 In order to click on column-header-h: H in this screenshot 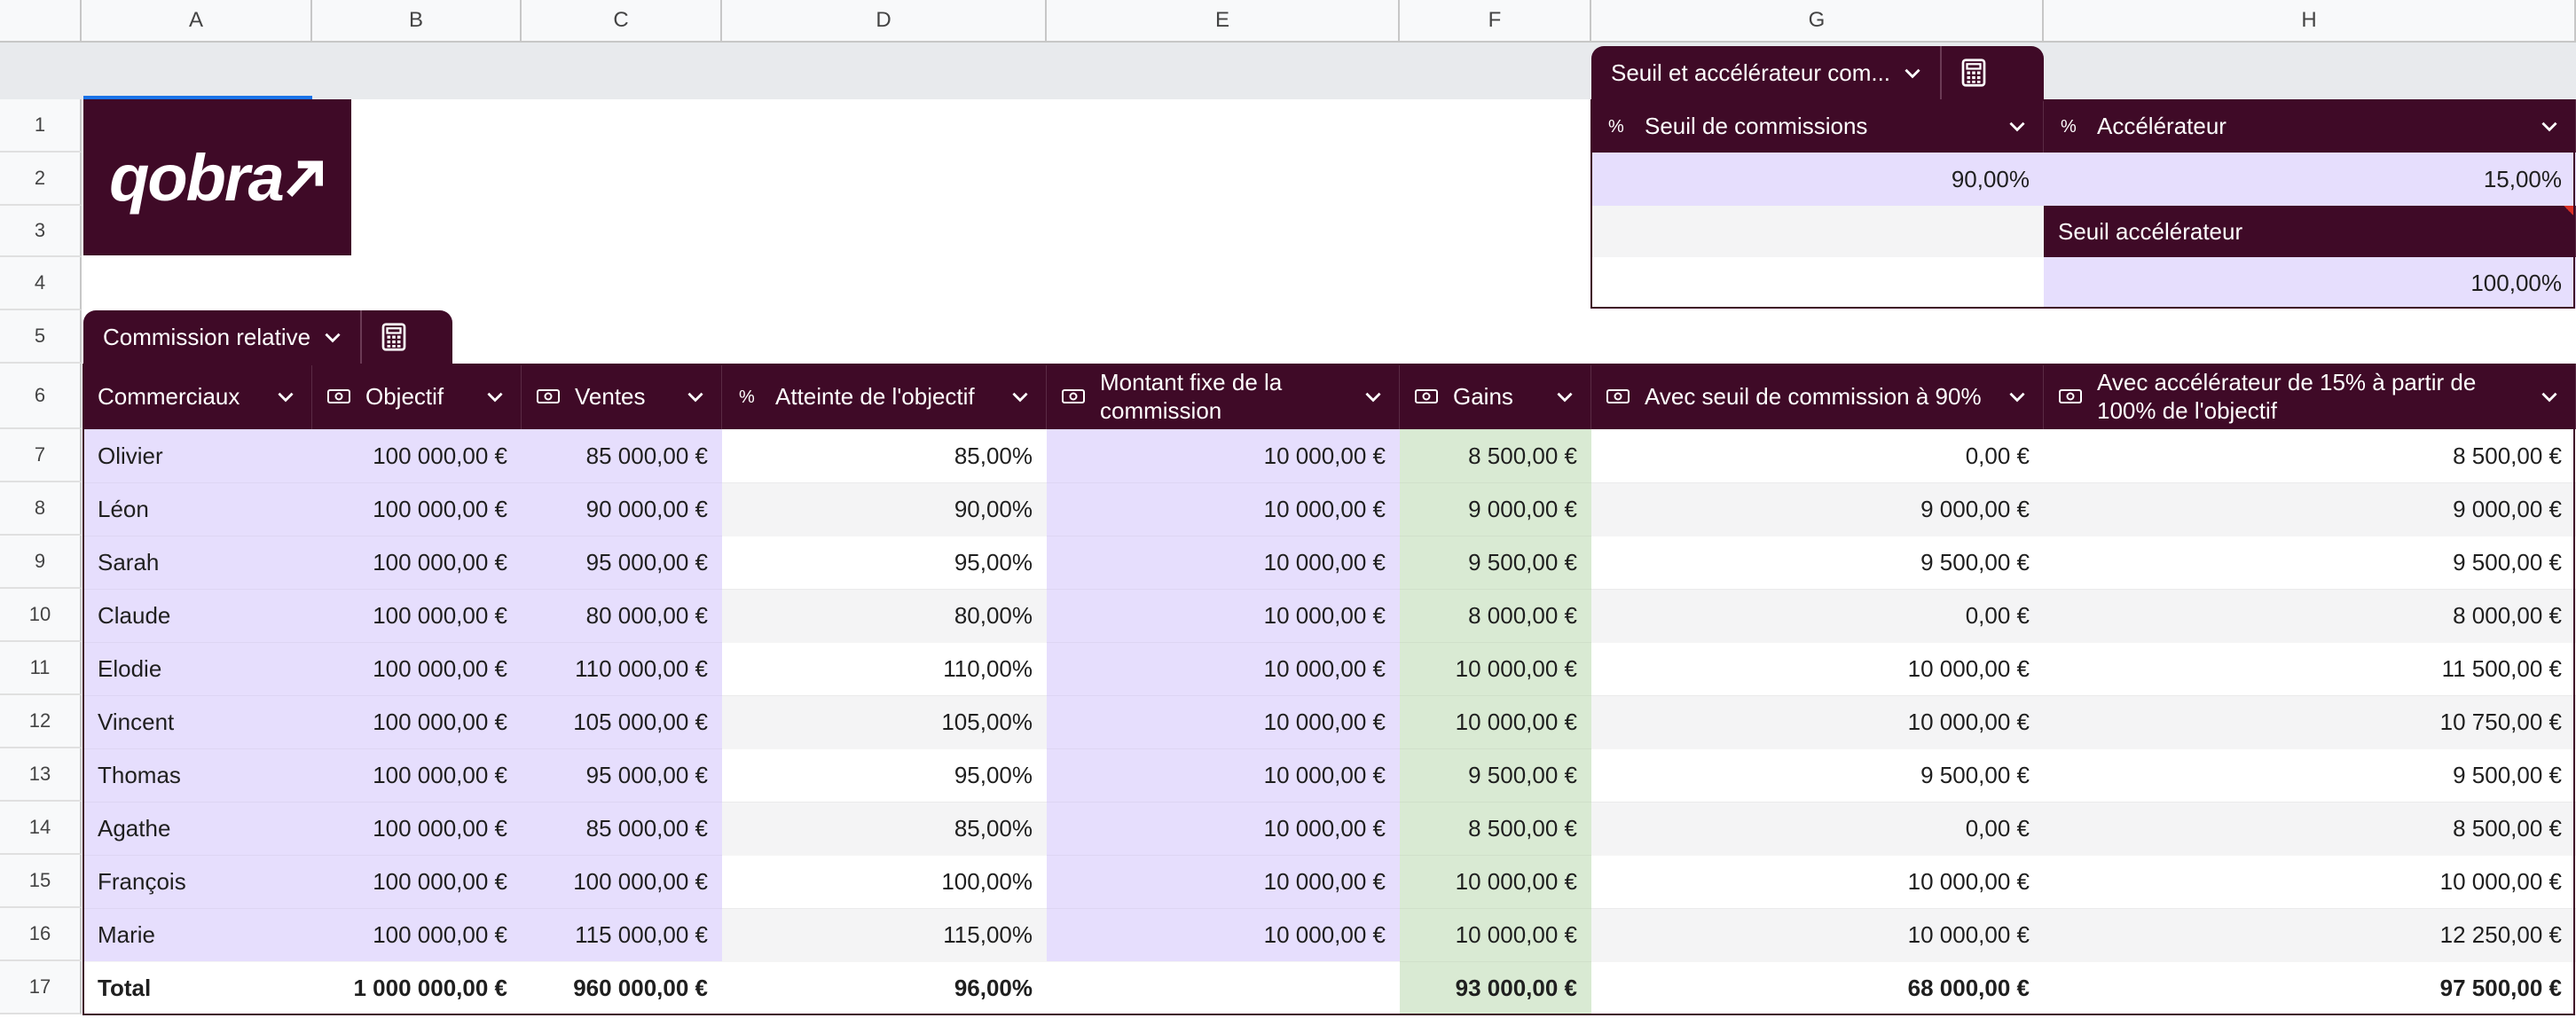, I will do `click(2310, 21)`.